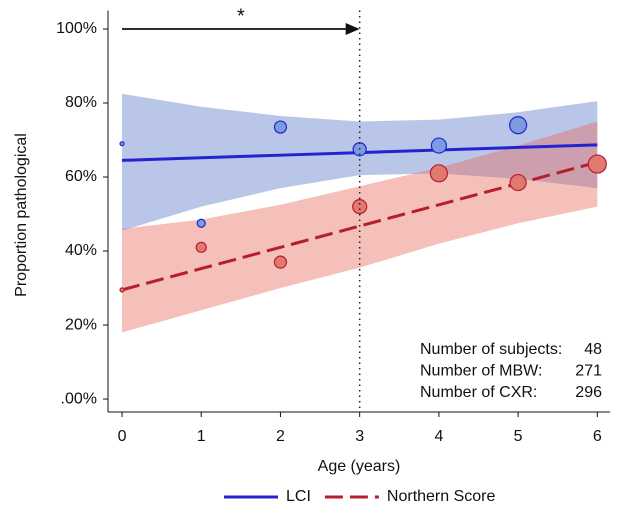 Image resolution: width=644 pixels, height=510 pixels. Describe the element at coordinates (359, 436) in the screenshot. I see `x-tick-label: 3` at that location.